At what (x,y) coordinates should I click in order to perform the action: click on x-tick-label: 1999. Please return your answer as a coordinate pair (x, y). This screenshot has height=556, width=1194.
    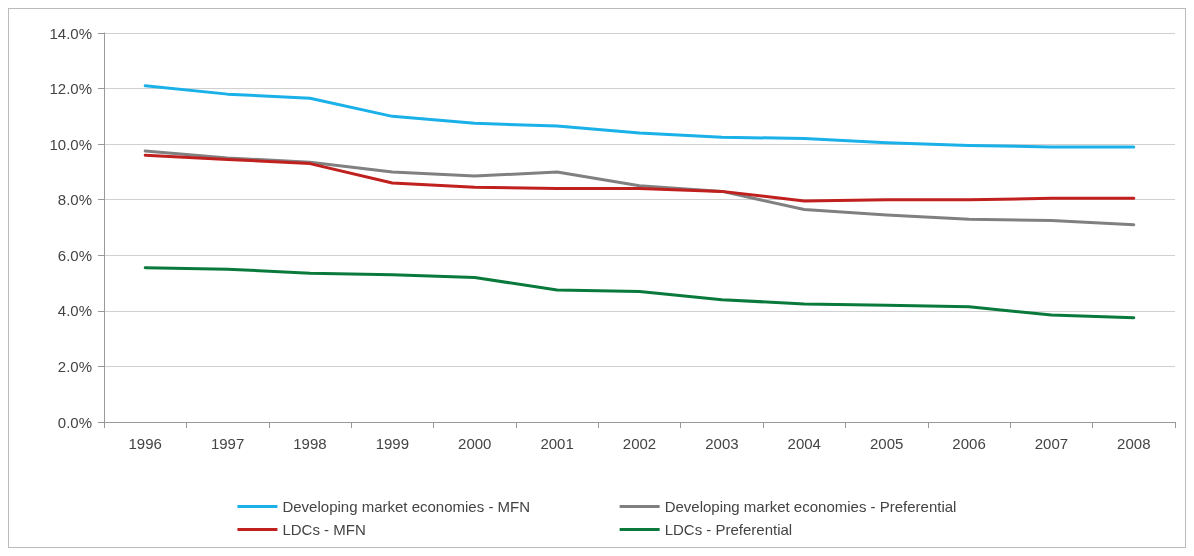
    Looking at the image, I should click on (392, 443).